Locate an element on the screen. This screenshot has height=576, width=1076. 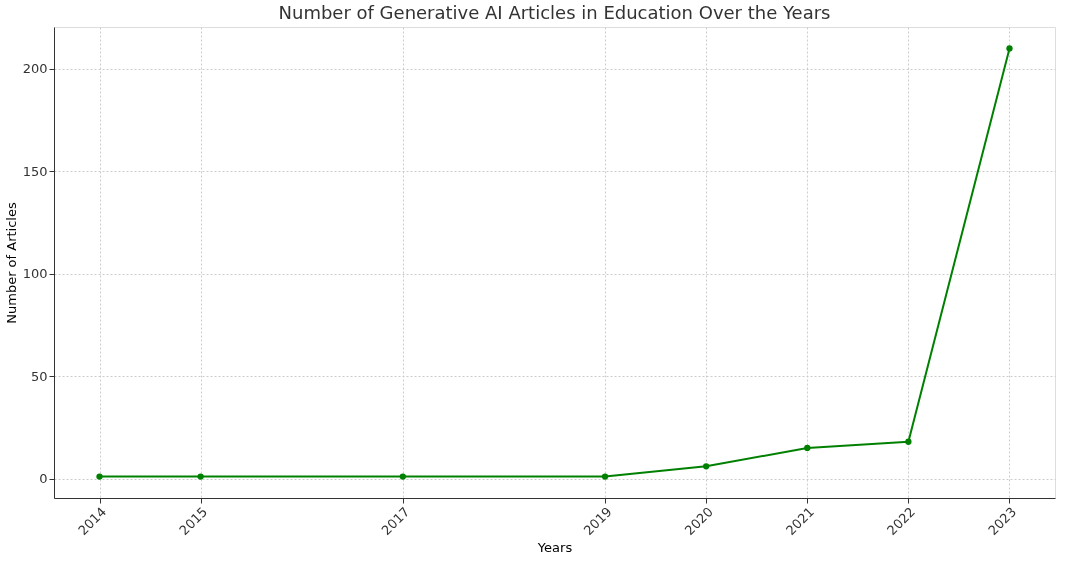
x-axis-title: Years is located at coordinates (554, 548).